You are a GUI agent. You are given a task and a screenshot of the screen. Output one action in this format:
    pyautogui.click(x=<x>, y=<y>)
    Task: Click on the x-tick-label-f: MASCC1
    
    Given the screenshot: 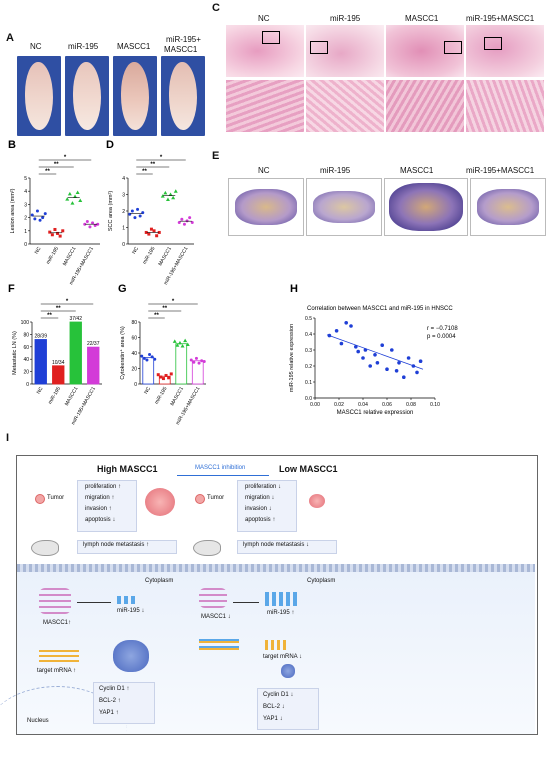 What is the action you would take?
    pyautogui.click(x=72, y=396)
    